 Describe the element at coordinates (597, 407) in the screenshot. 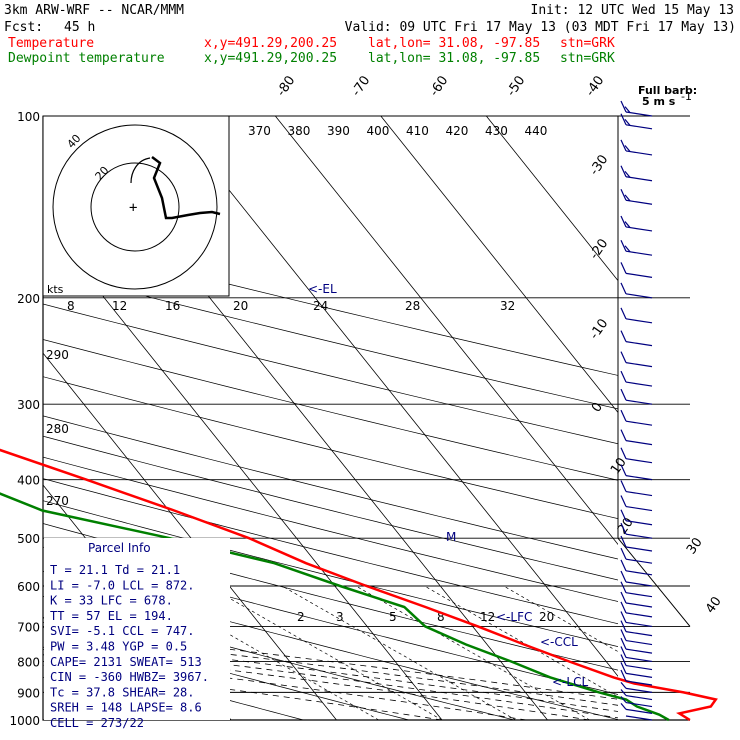

I see `isotherm-label: 0` at that location.